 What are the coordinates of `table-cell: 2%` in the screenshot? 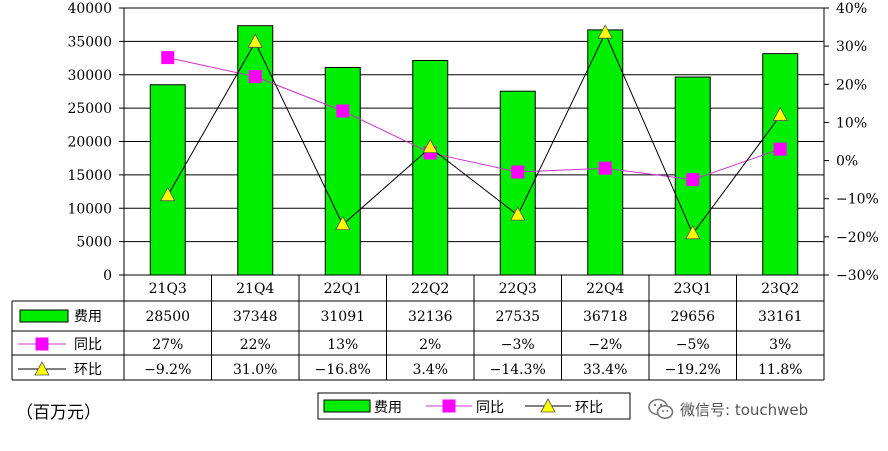 It's located at (430, 345).